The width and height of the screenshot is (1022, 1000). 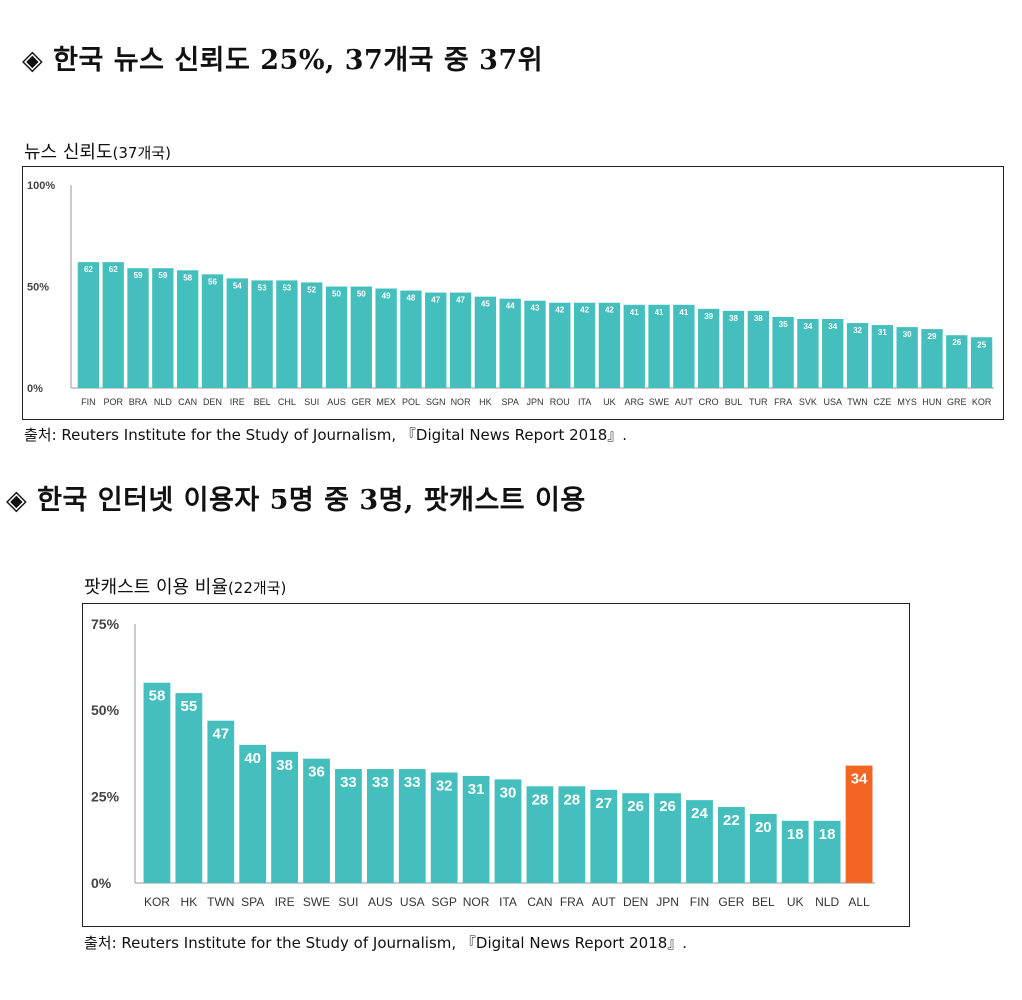 I want to click on bar-den, so click(x=636, y=838).